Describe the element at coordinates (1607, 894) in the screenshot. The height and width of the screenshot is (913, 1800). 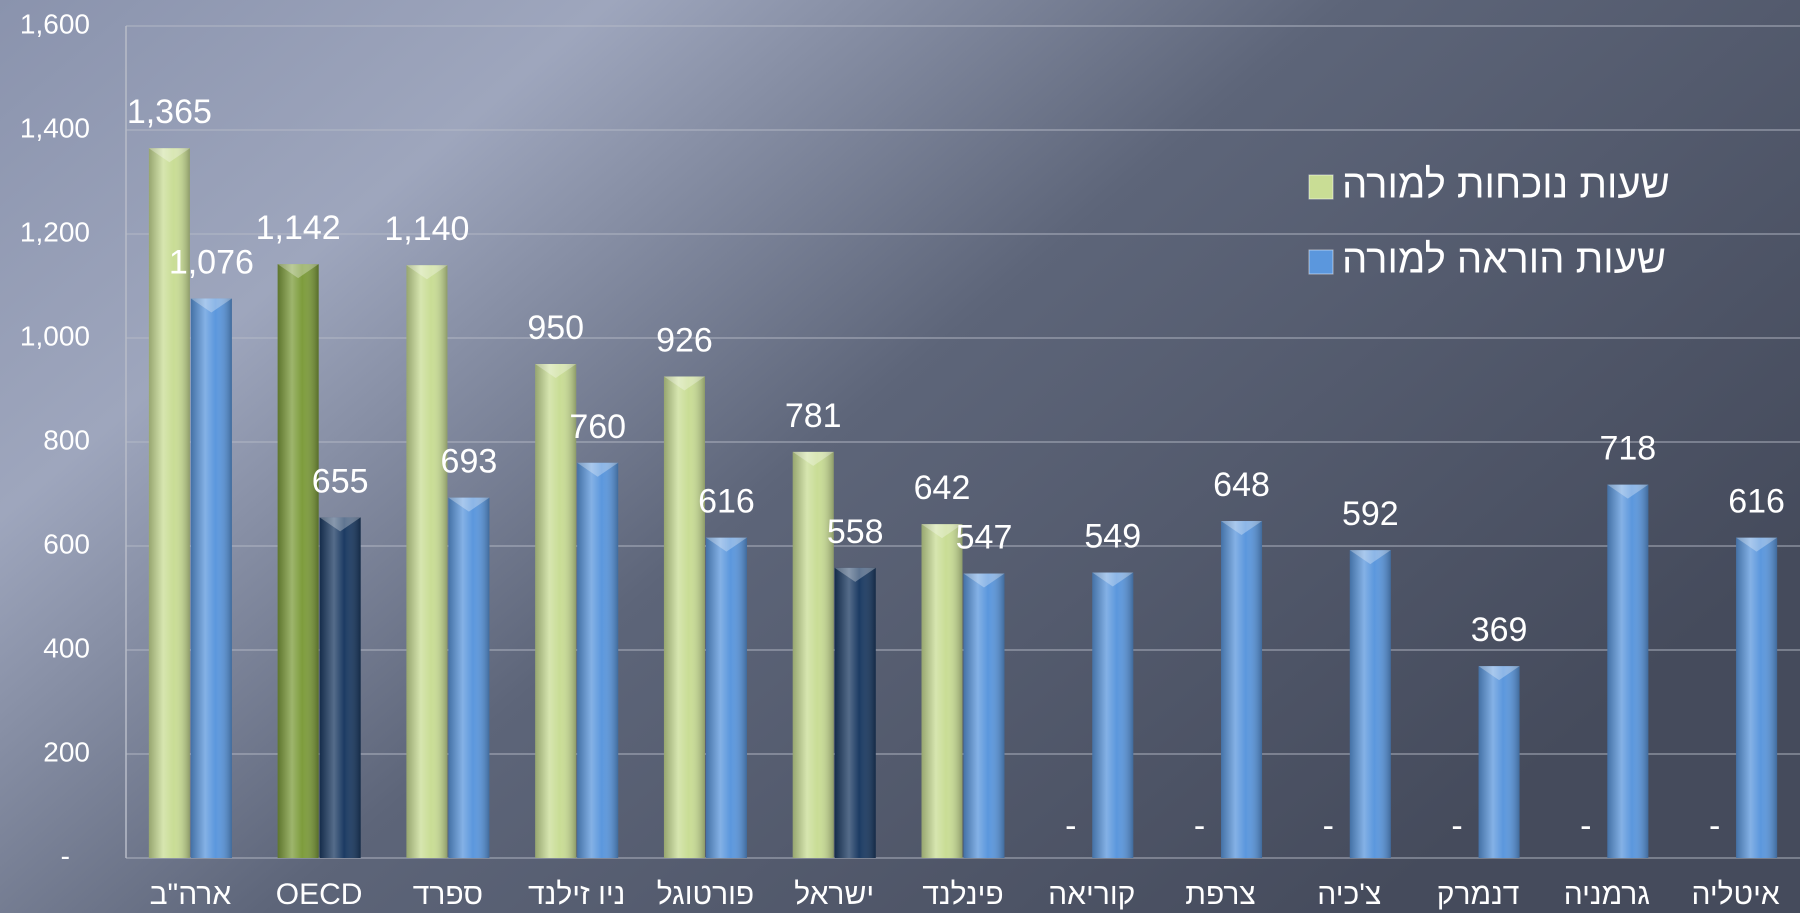
I see `x-tick-label: גרמניה` at that location.